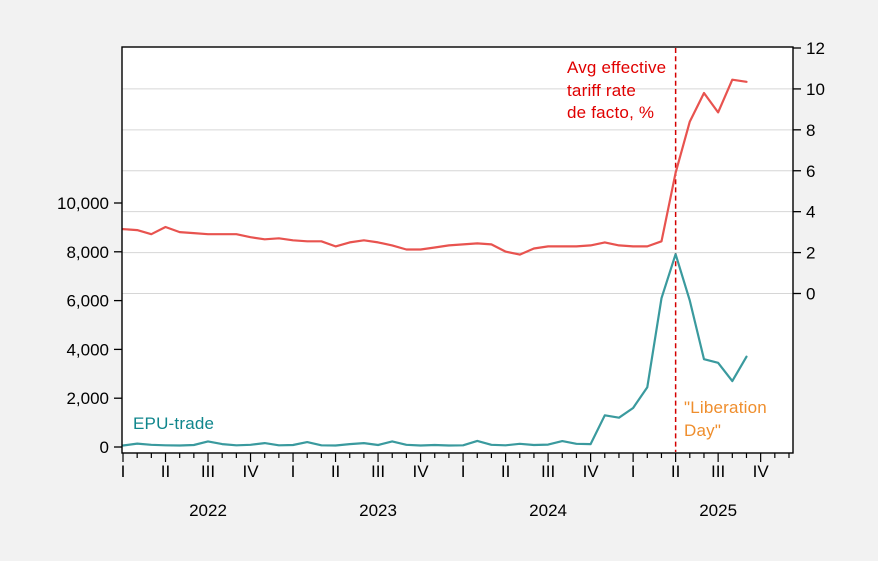  I want to click on right-axis-label: 2, so click(810, 253).